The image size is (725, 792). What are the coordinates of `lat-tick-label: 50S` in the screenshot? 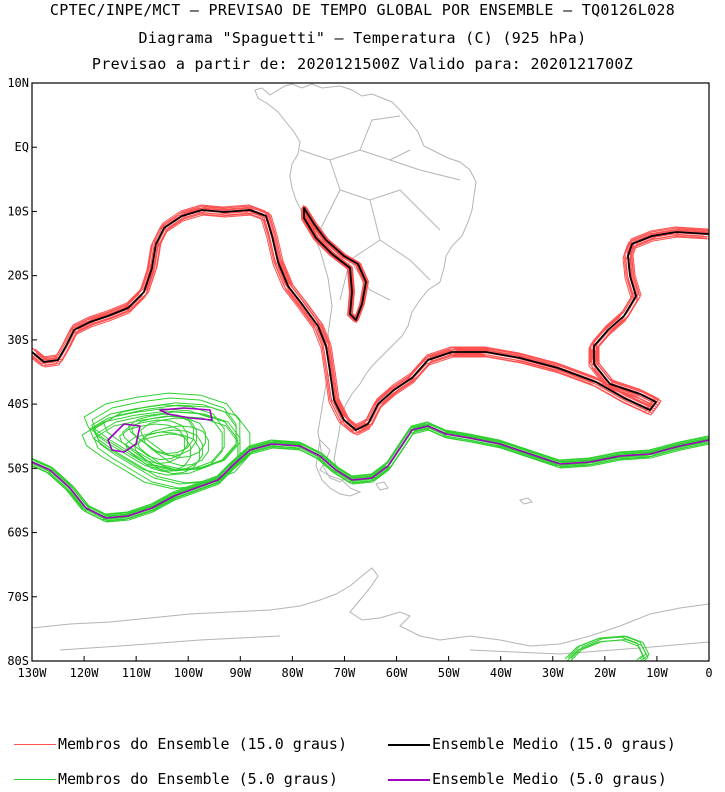 It's located at (18, 468).